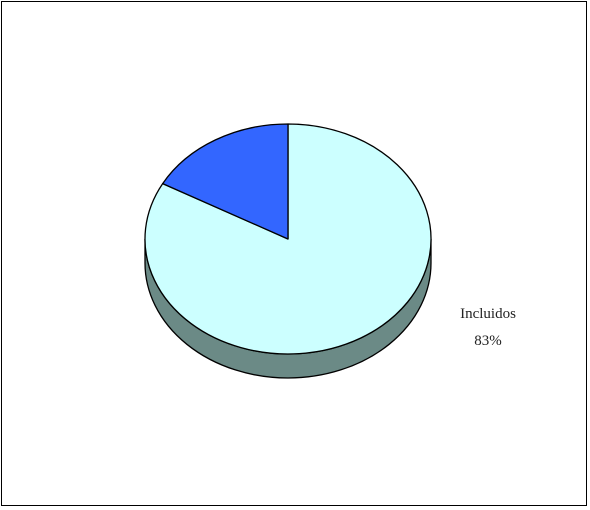 The height and width of the screenshot is (510, 590). Describe the element at coordinates (488, 341) in the screenshot. I see `slice-value-label-0: 83%` at that location.